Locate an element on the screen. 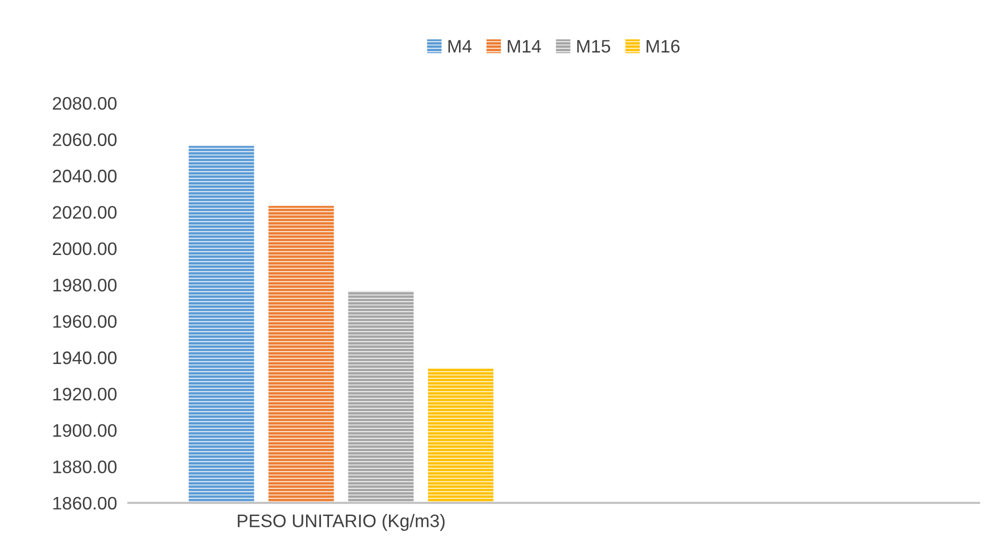 The image size is (995, 560). y-tick-label: 1960.00 is located at coordinates (85, 321).